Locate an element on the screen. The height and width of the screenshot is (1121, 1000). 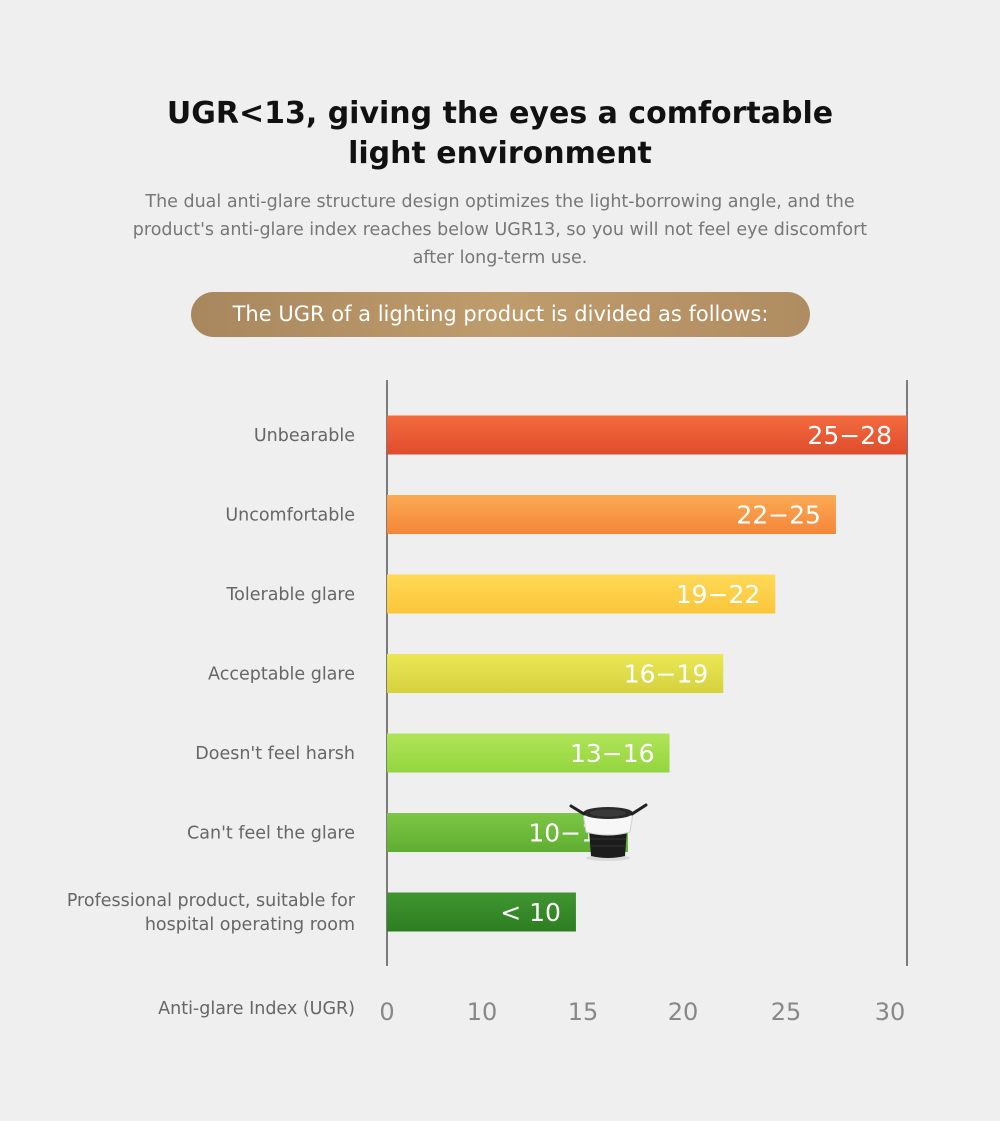
bar-value-label-2: 19−22 is located at coordinates (718, 594).